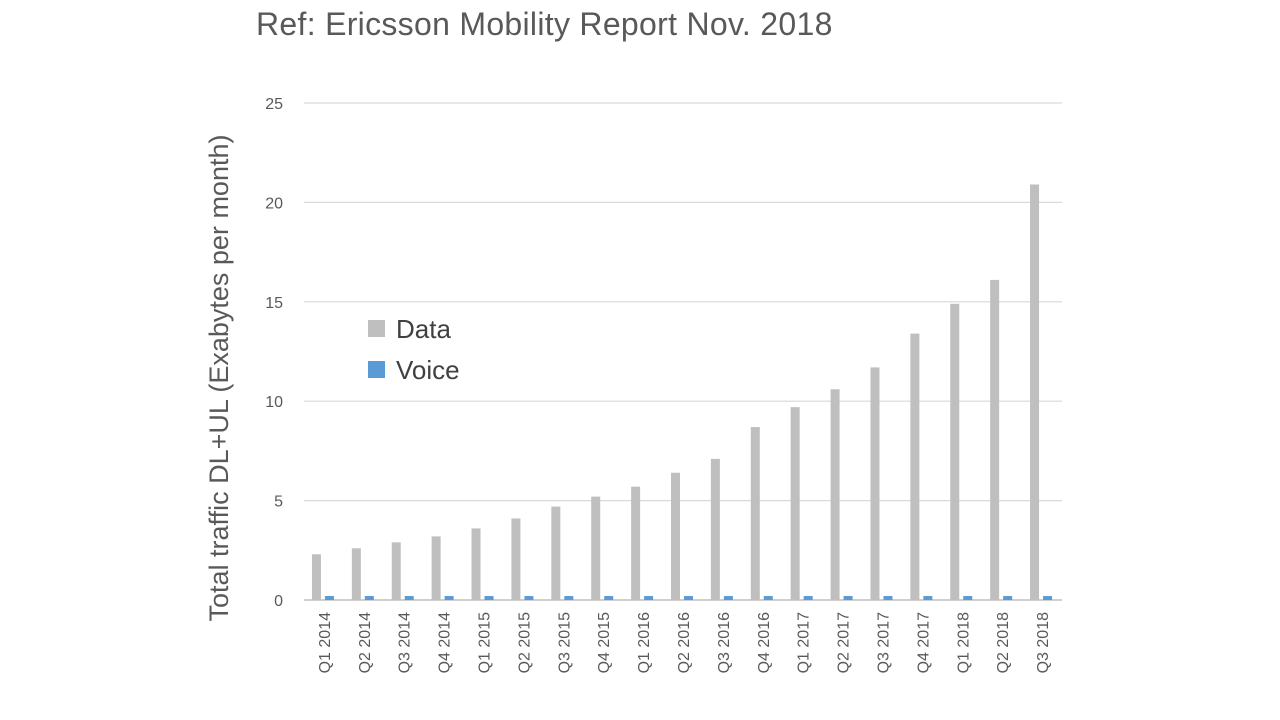  I want to click on legend-swatch-voice, so click(376, 369).